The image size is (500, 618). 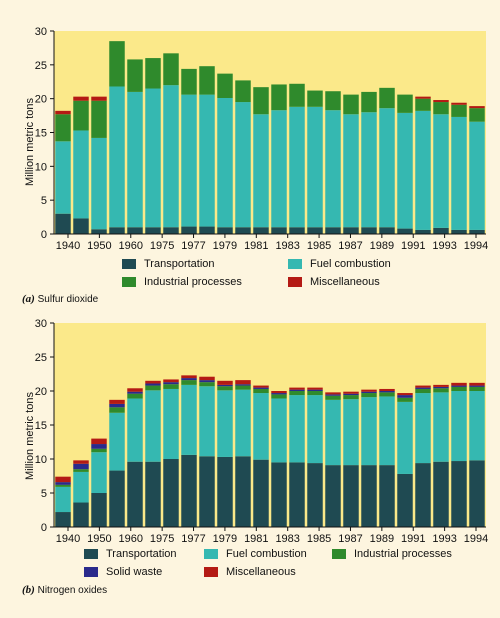 I want to click on bar-segment-fuel-combustion-1980, so click(x=225, y=162).